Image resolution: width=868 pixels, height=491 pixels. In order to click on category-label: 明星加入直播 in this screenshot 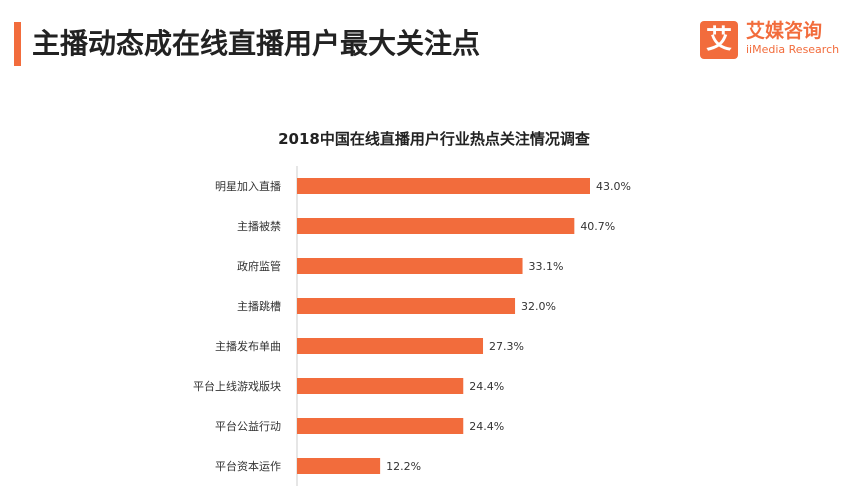, I will do `click(248, 186)`.